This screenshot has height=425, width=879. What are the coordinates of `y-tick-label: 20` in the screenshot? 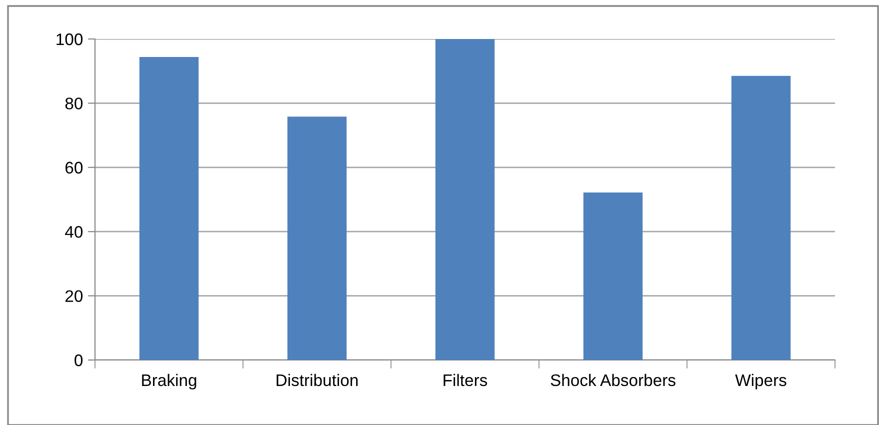 It's located at (74, 296).